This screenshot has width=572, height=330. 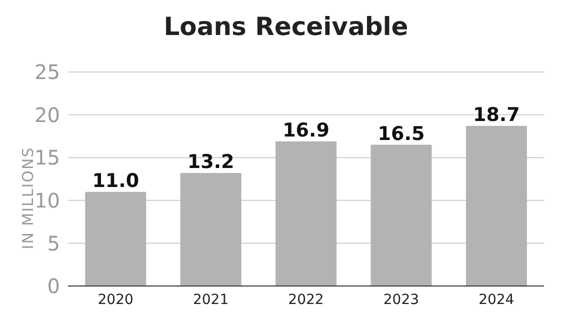 I want to click on y-tick-label: 25, so click(x=47, y=72).